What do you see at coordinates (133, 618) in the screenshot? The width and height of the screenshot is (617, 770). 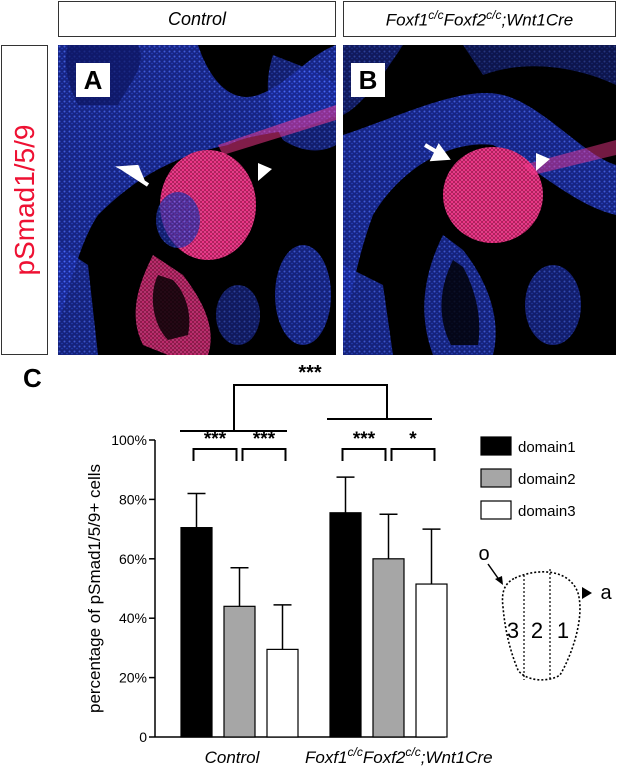 I see `y-tick-label: 40%` at bounding box center [133, 618].